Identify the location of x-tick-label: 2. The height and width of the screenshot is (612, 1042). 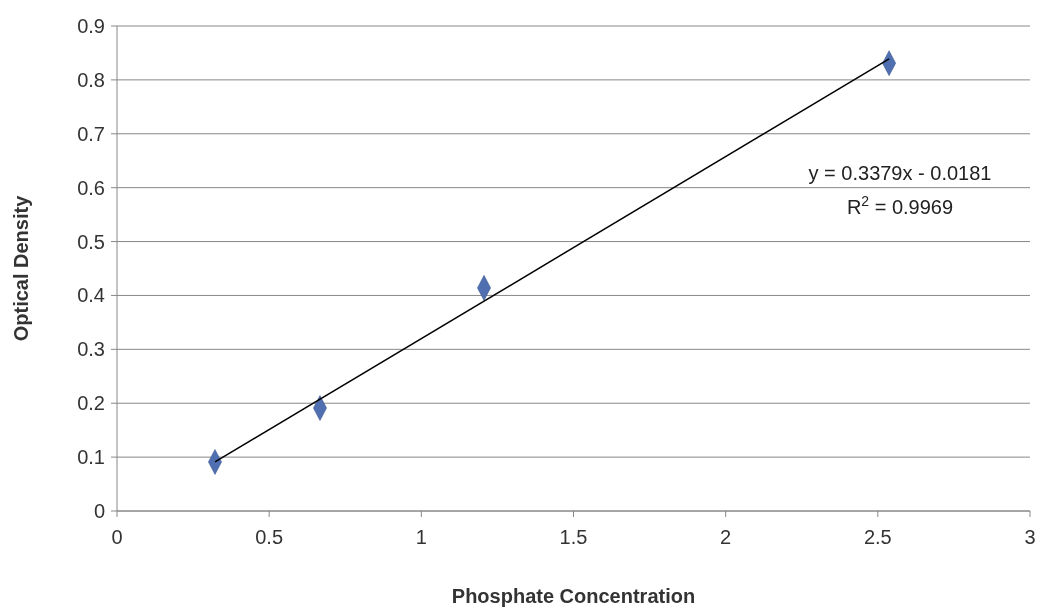
(726, 537).